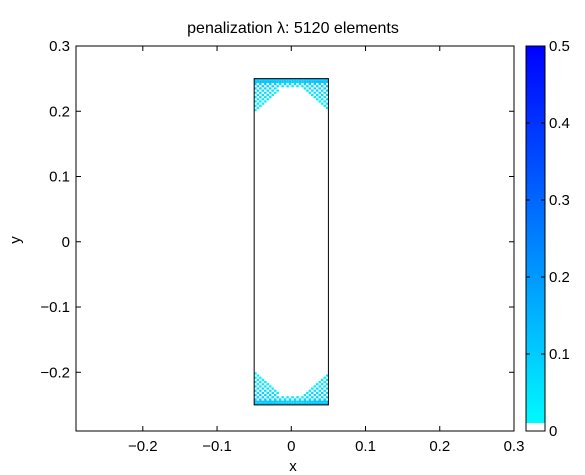 Image resolution: width=585 pixels, height=475 pixels. Describe the element at coordinates (439, 446) in the screenshot. I see `x-tick-label: 0.2` at that location.